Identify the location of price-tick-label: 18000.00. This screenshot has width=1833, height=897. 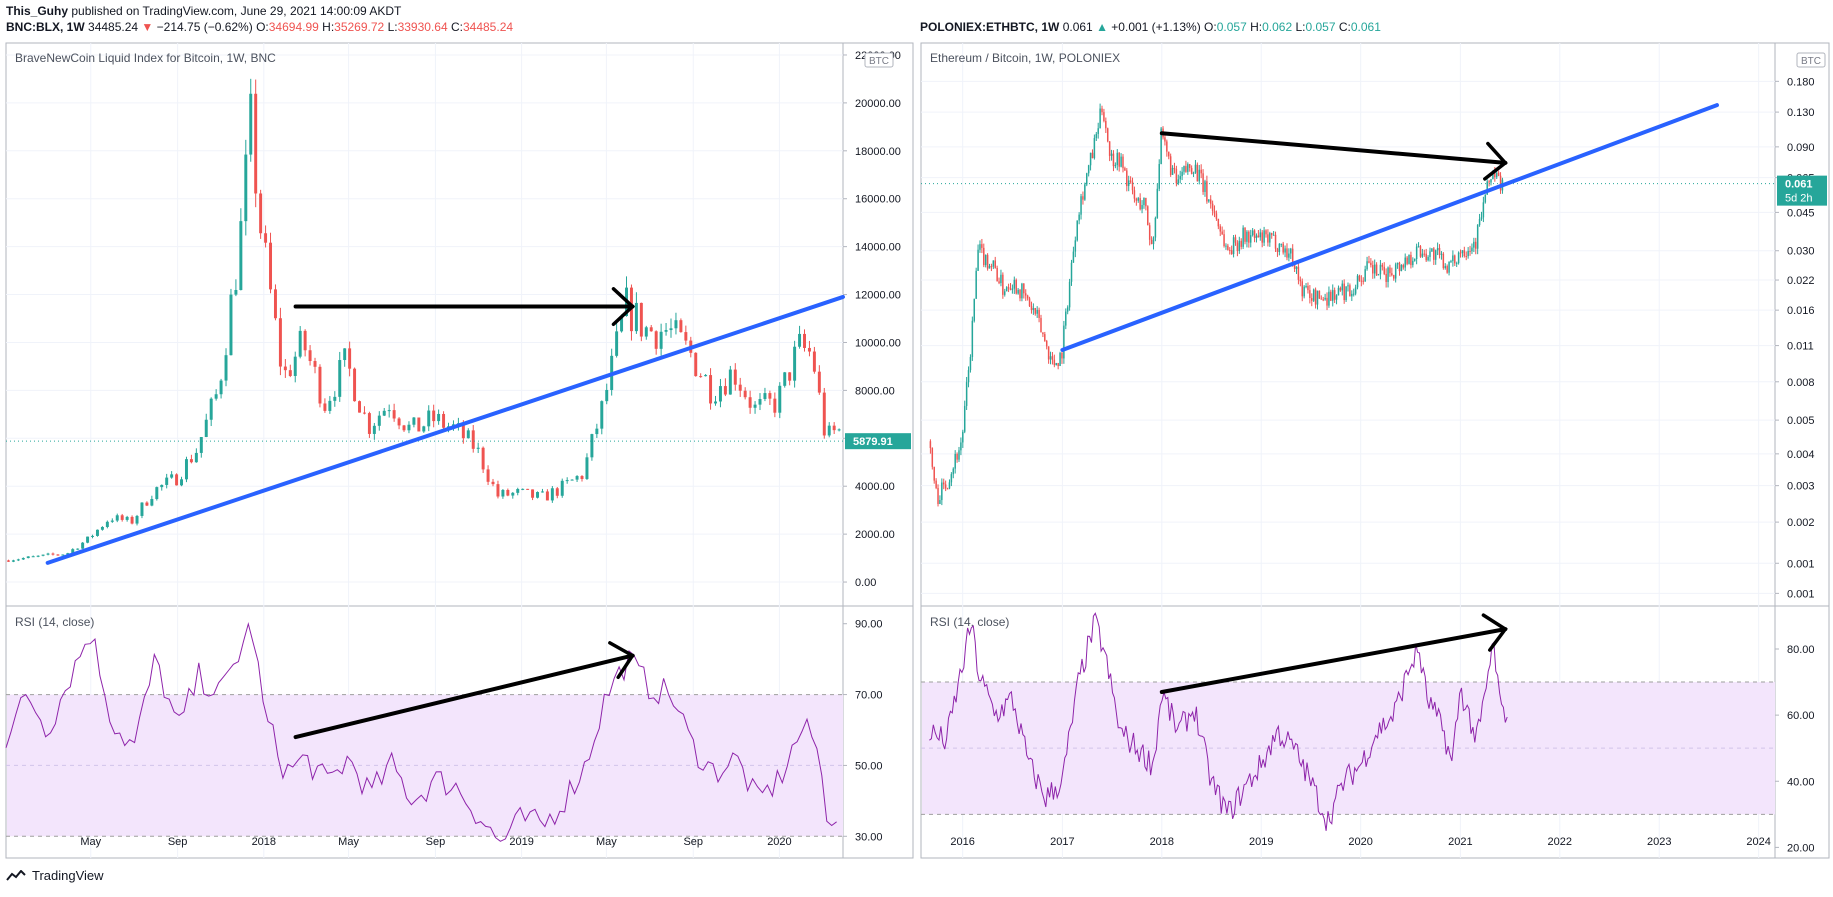
(878, 152).